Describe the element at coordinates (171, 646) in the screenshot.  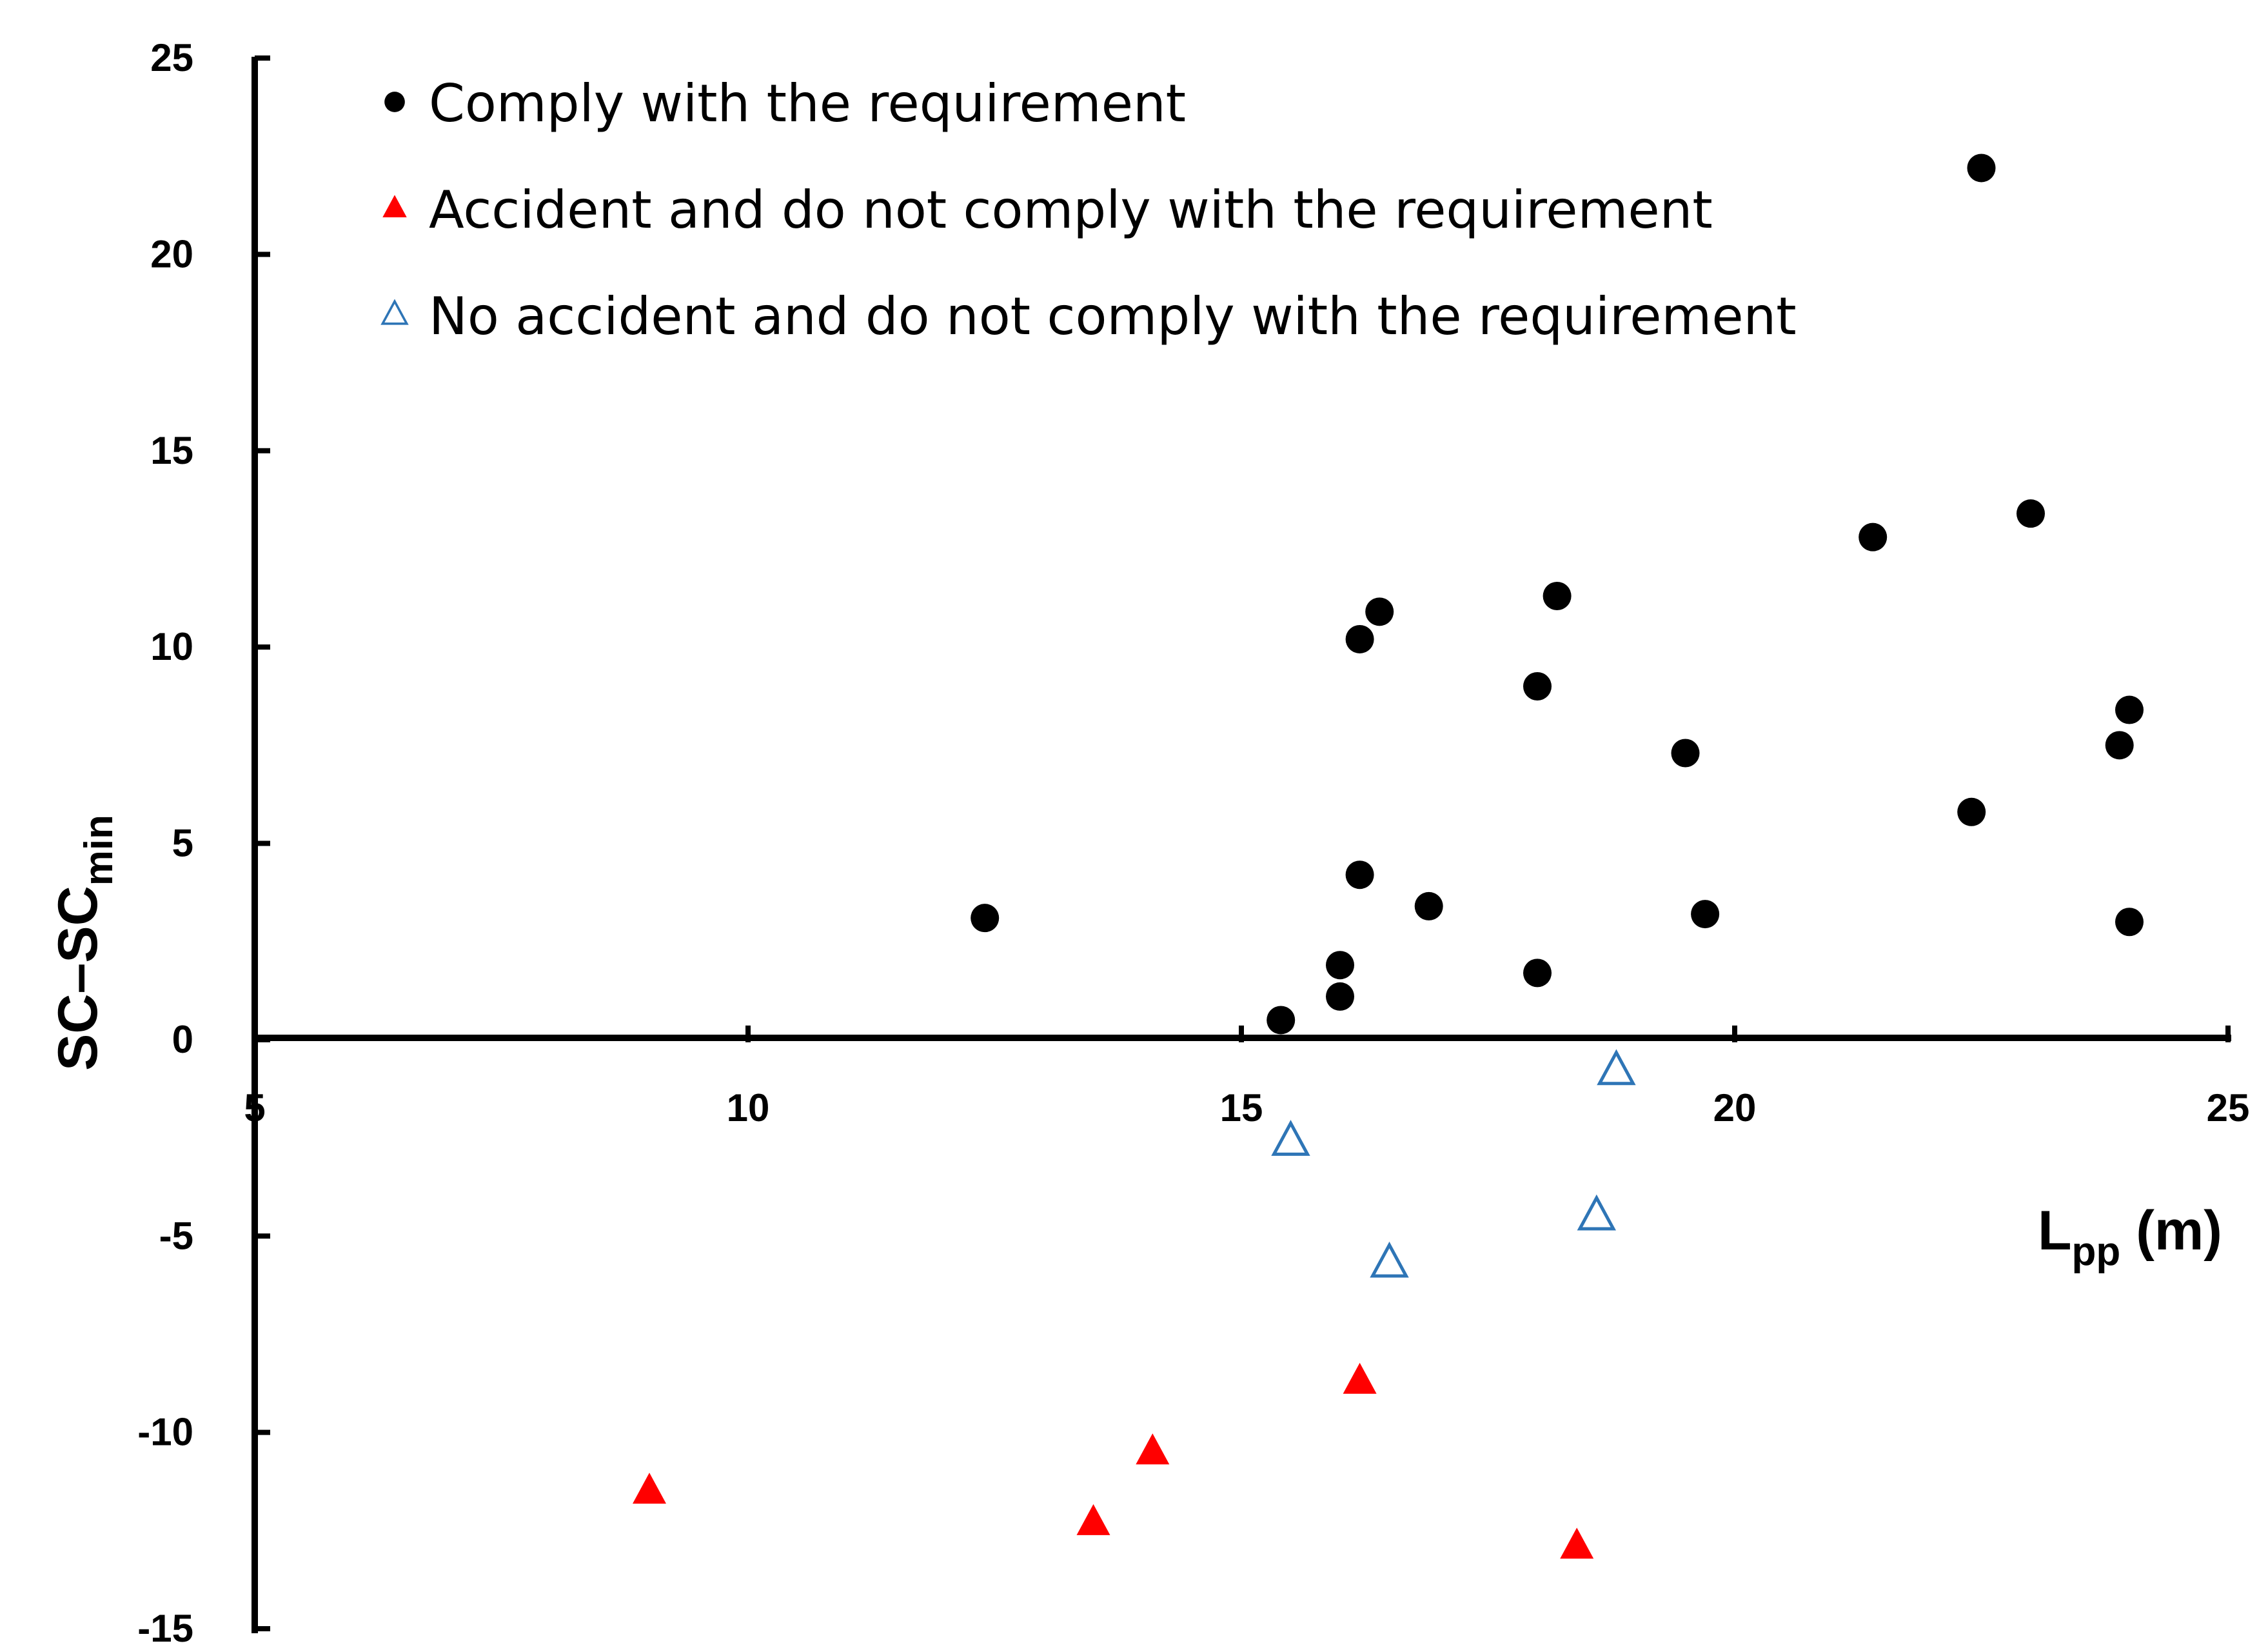
I see `y-tick-label: 10` at that location.